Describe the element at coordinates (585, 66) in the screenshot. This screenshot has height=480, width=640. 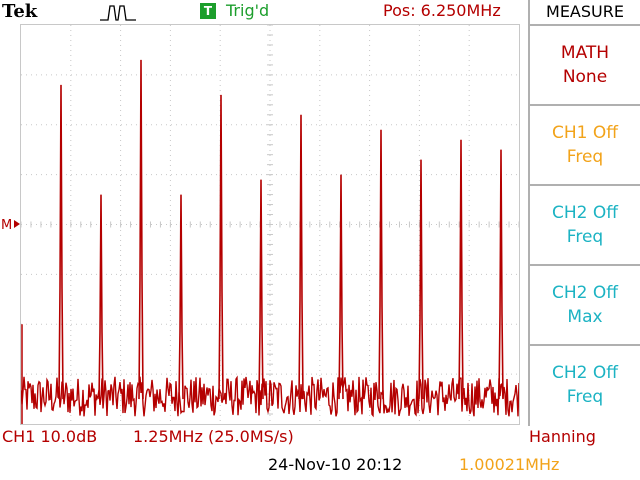
I see `measure-slot-1: MATH None` at that location.